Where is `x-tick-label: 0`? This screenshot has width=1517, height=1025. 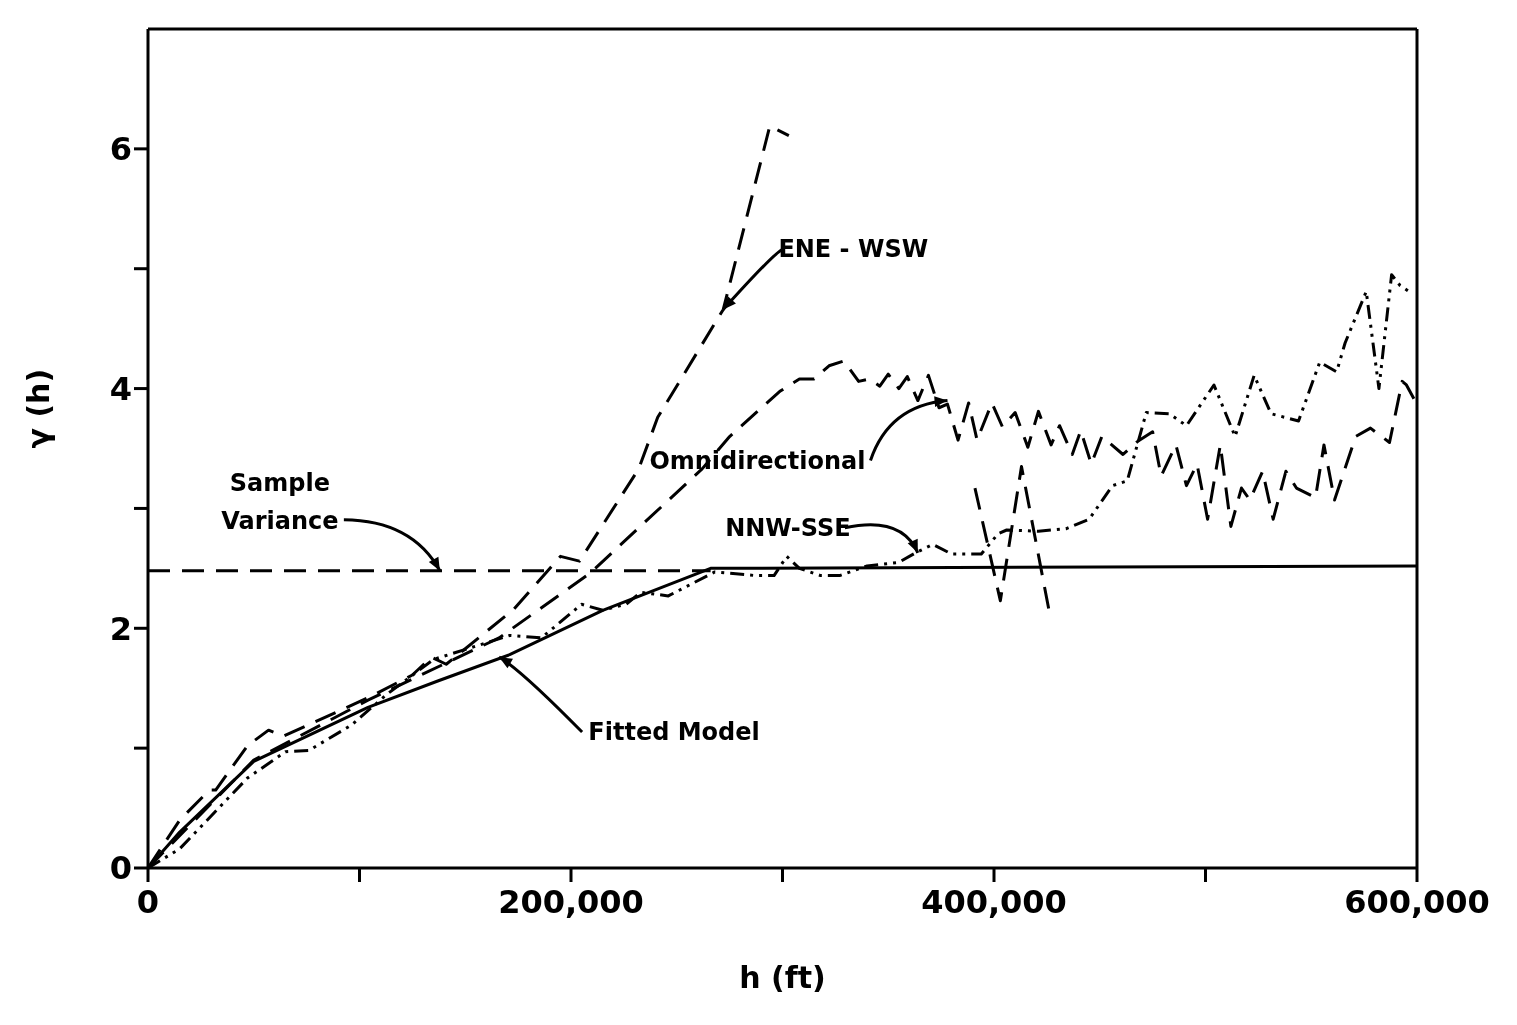 x-tick-label: 0 is located at coordinates (148, 901).